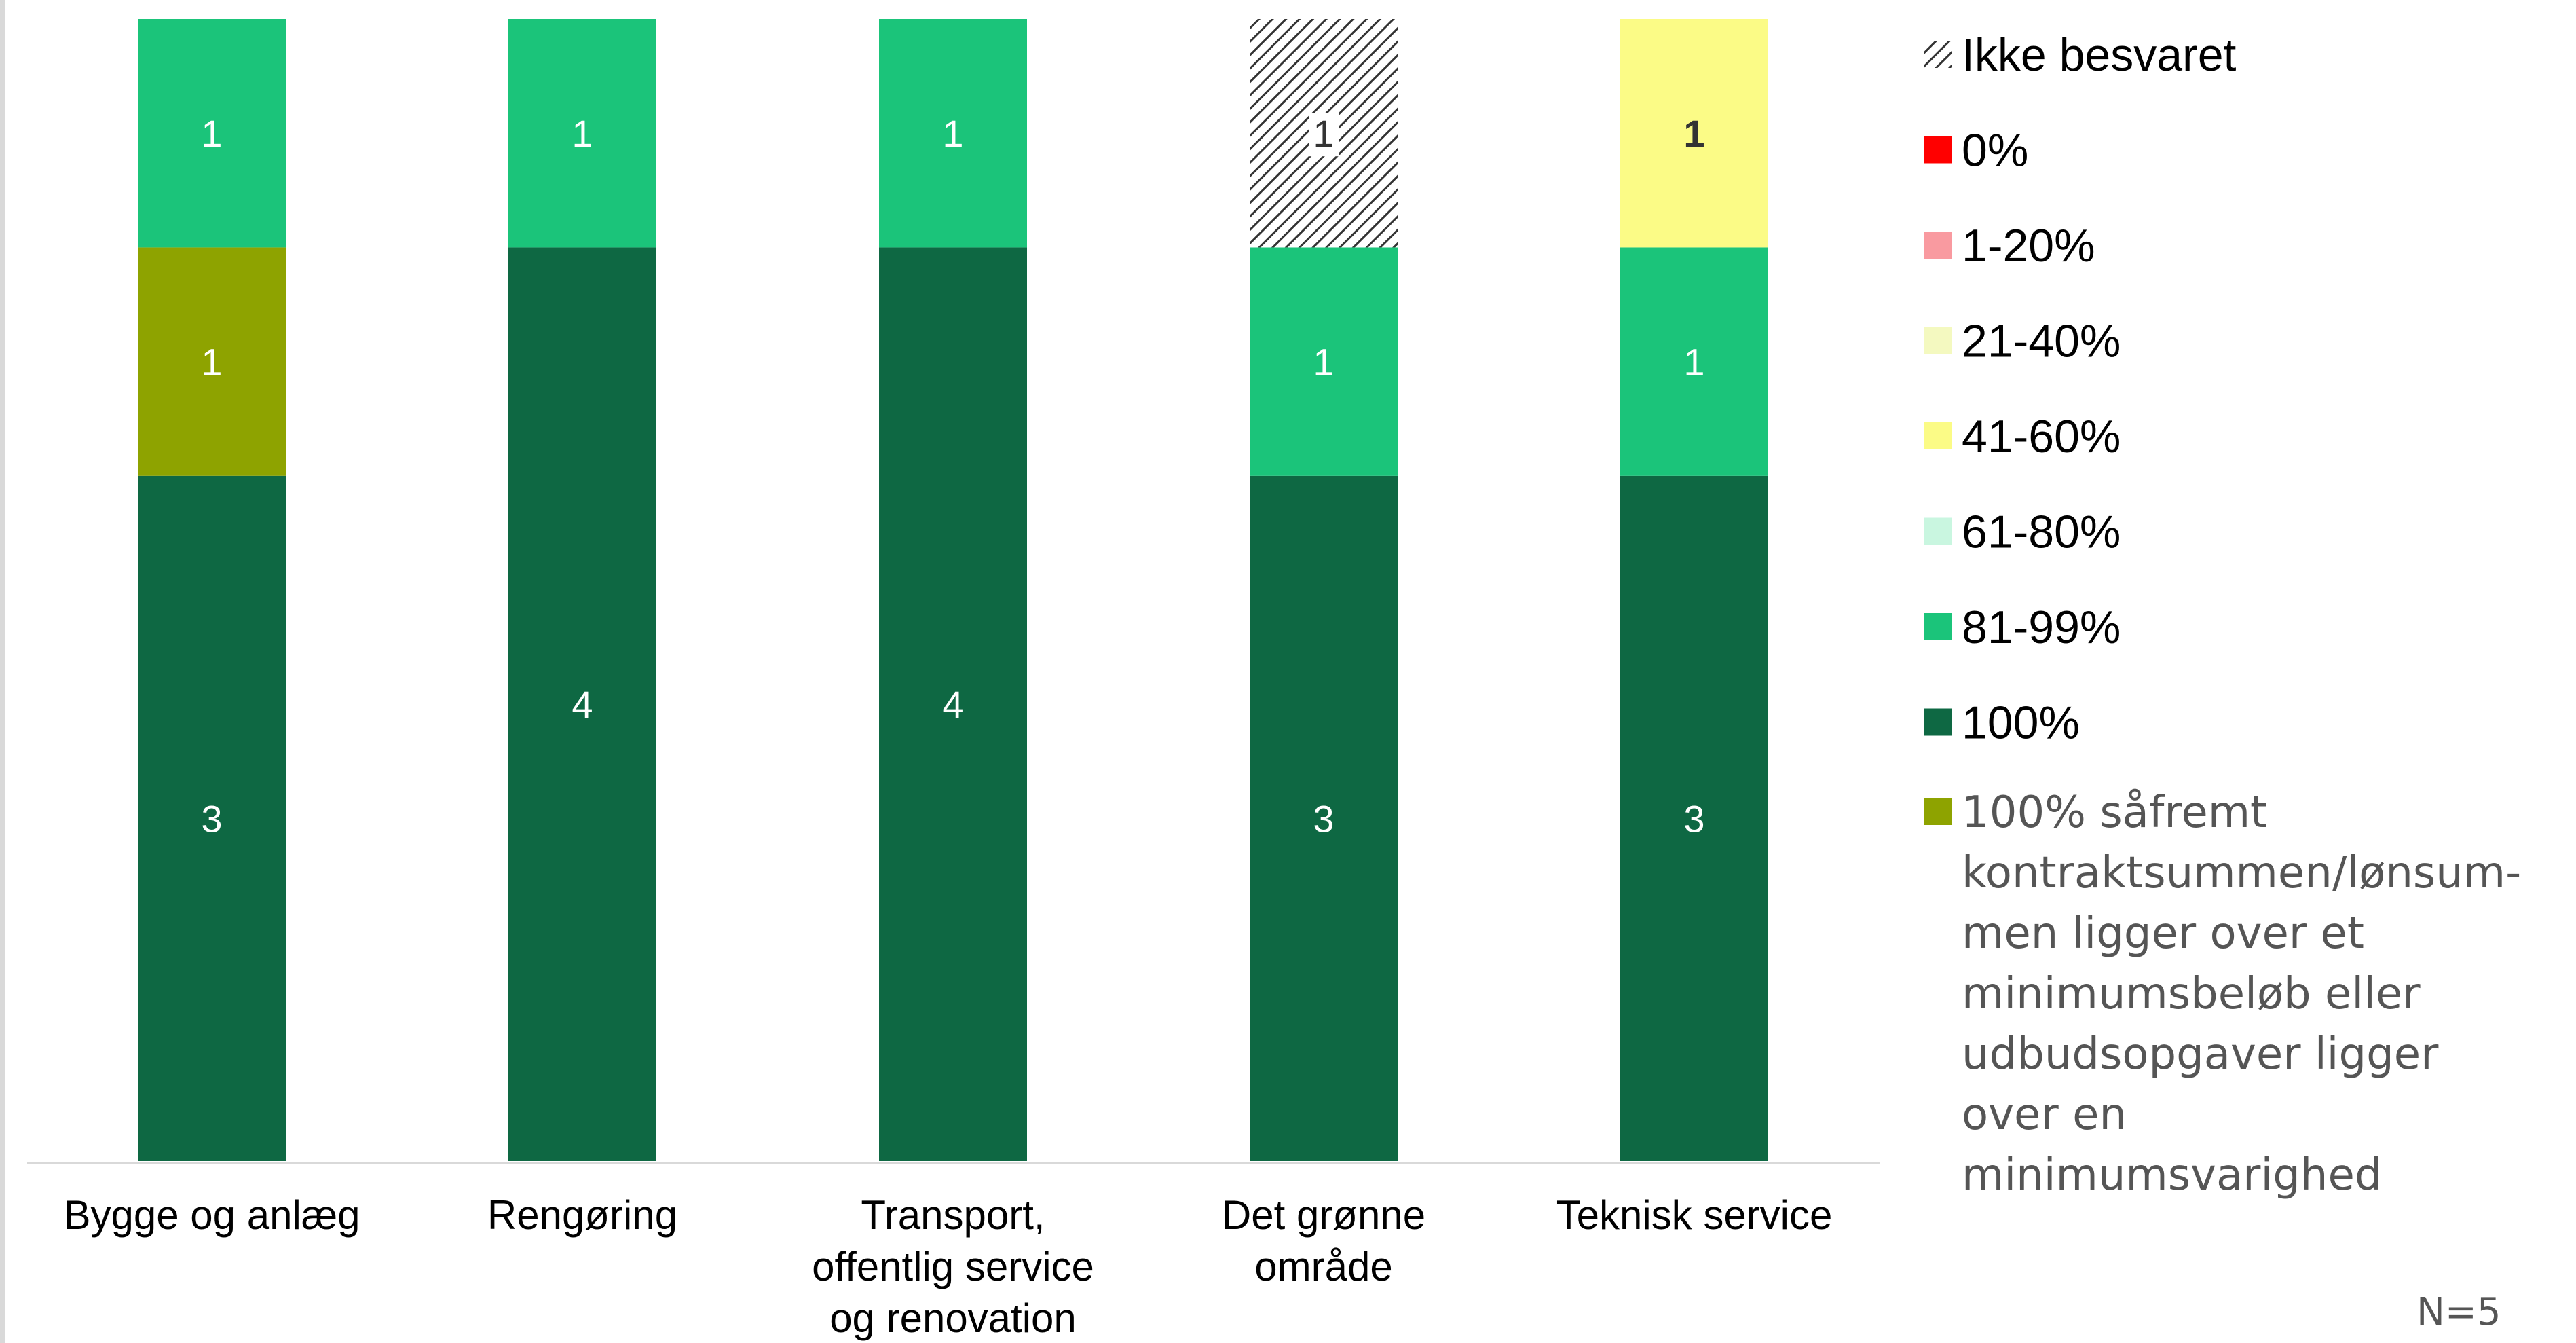 The width and height of the screenshot is (2576, 1343). I want to click on category-label: Transport,, so click(953, 1215).